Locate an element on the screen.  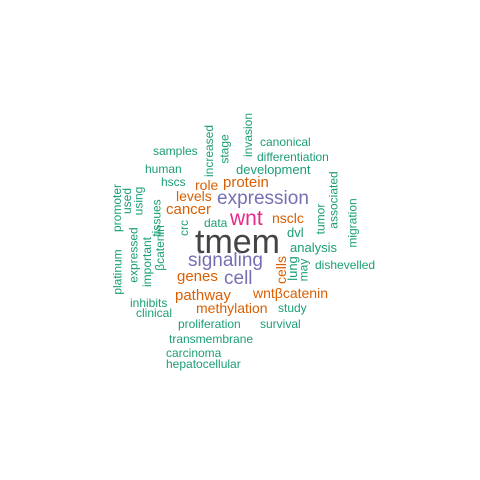
word-survival: survival is located at coordinates (280, 324).